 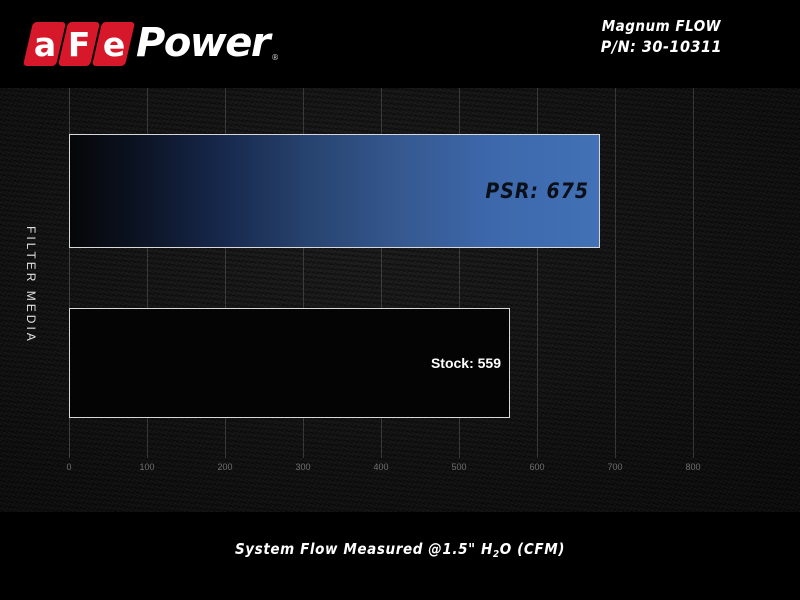 What do you see at coordinates (275, 57) in the screenshot?
I see `registered-trademark-icon: ®` at bounding box center [275, 57].